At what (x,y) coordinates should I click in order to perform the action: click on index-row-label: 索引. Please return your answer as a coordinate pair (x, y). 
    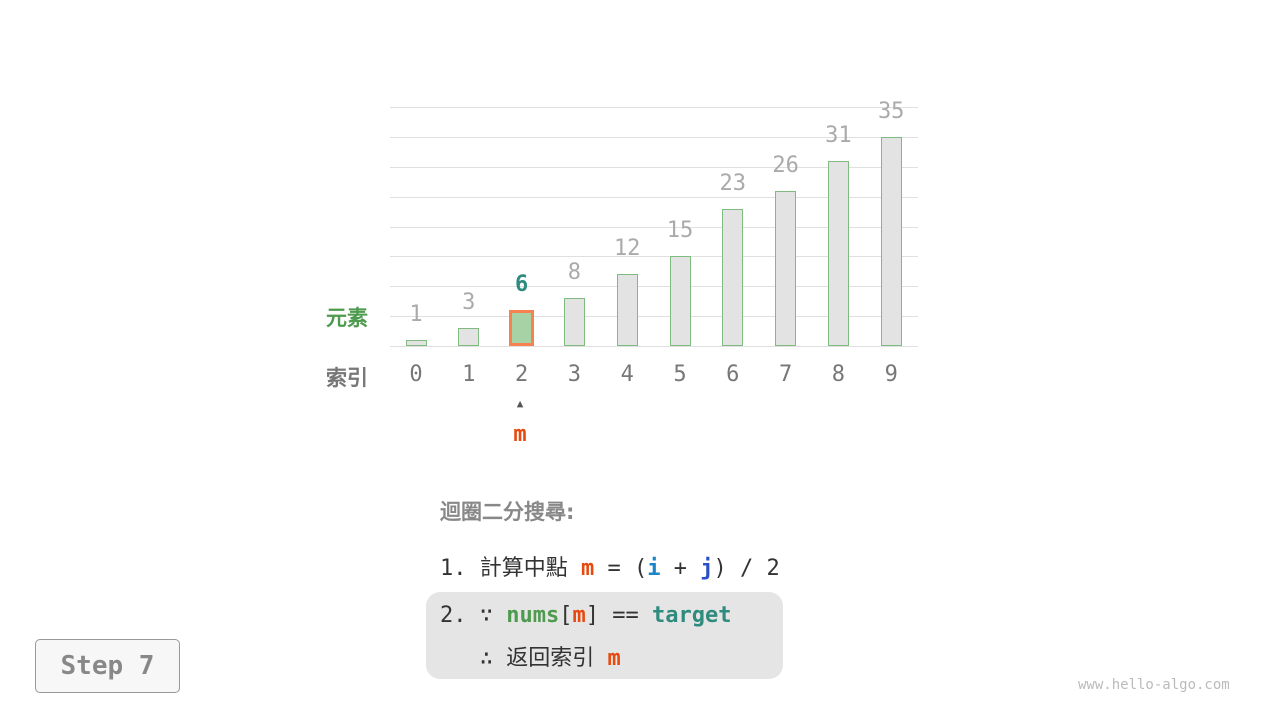
    Looking at the image, I should click on (347, 378).